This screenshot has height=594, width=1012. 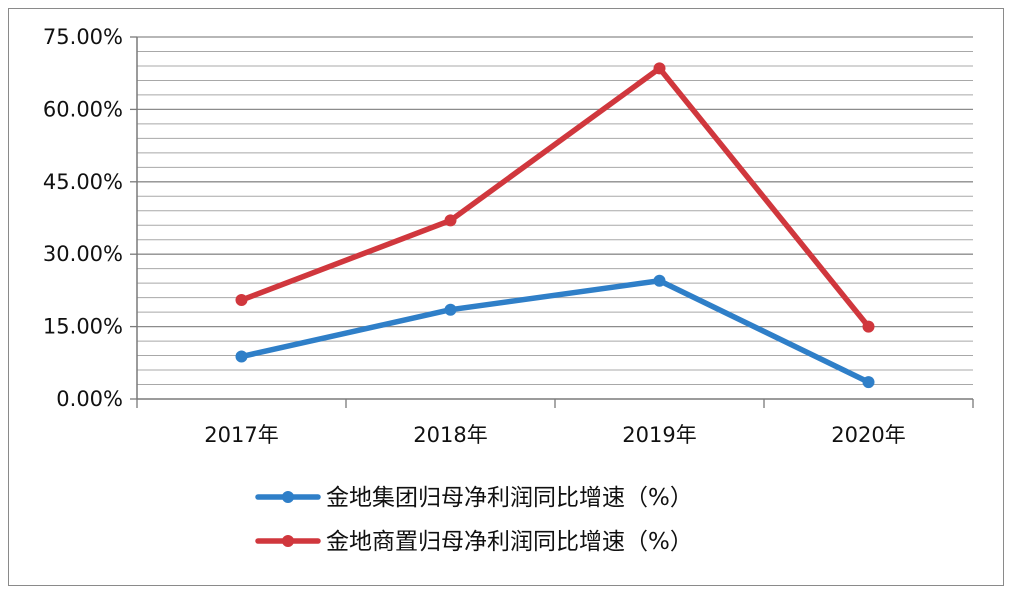 What do you see at coordinates (83, 327) in the screenshot?
I see `y-tick-label: 15.00%` at bounding box center [83, 327].